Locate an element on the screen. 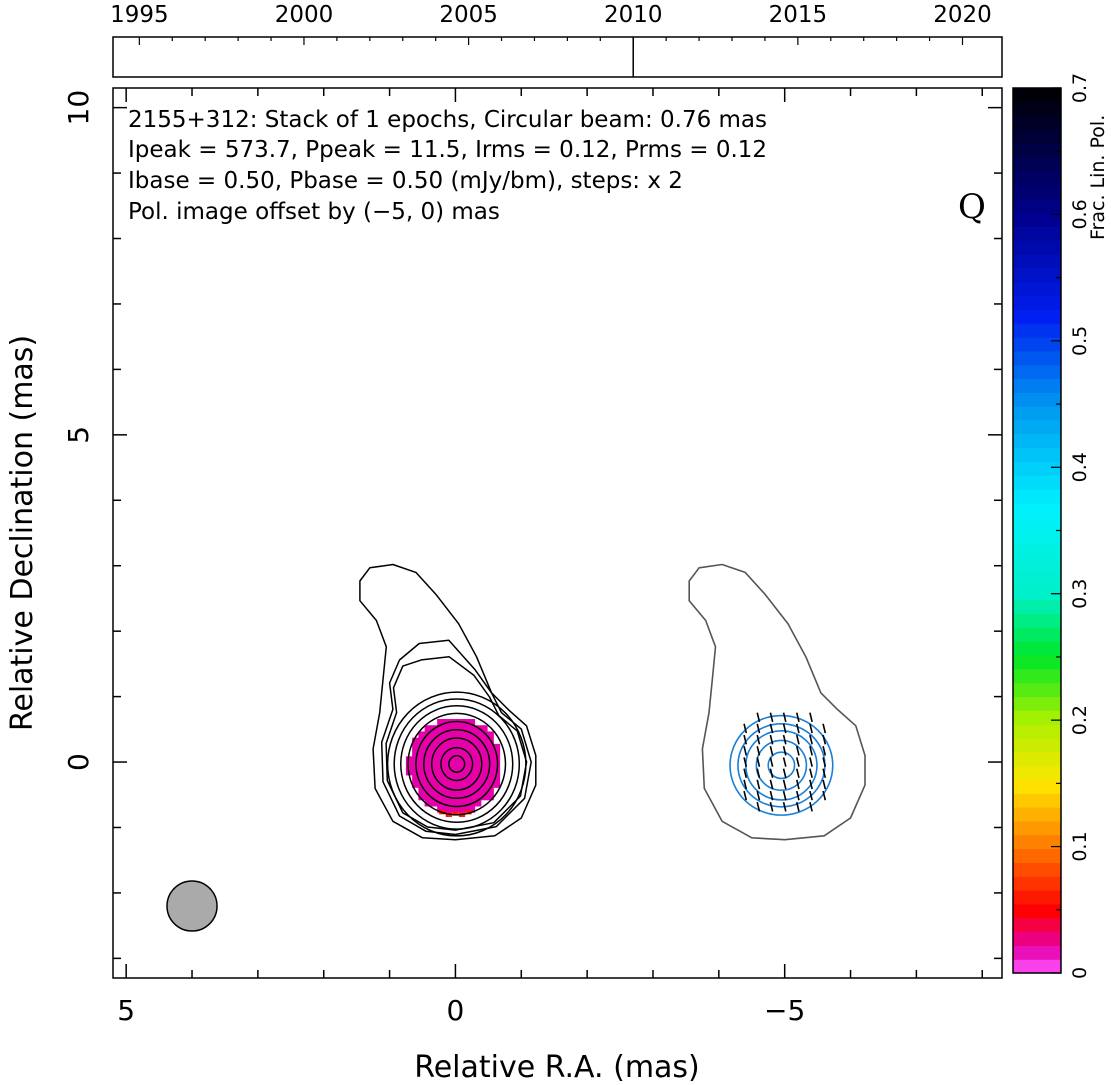  colorbar: 0 0.1 0.2 0.3 0.4 0.5 0.6 0.7 Frac. Lin. Pol. is located at coordinates (1060, 526).